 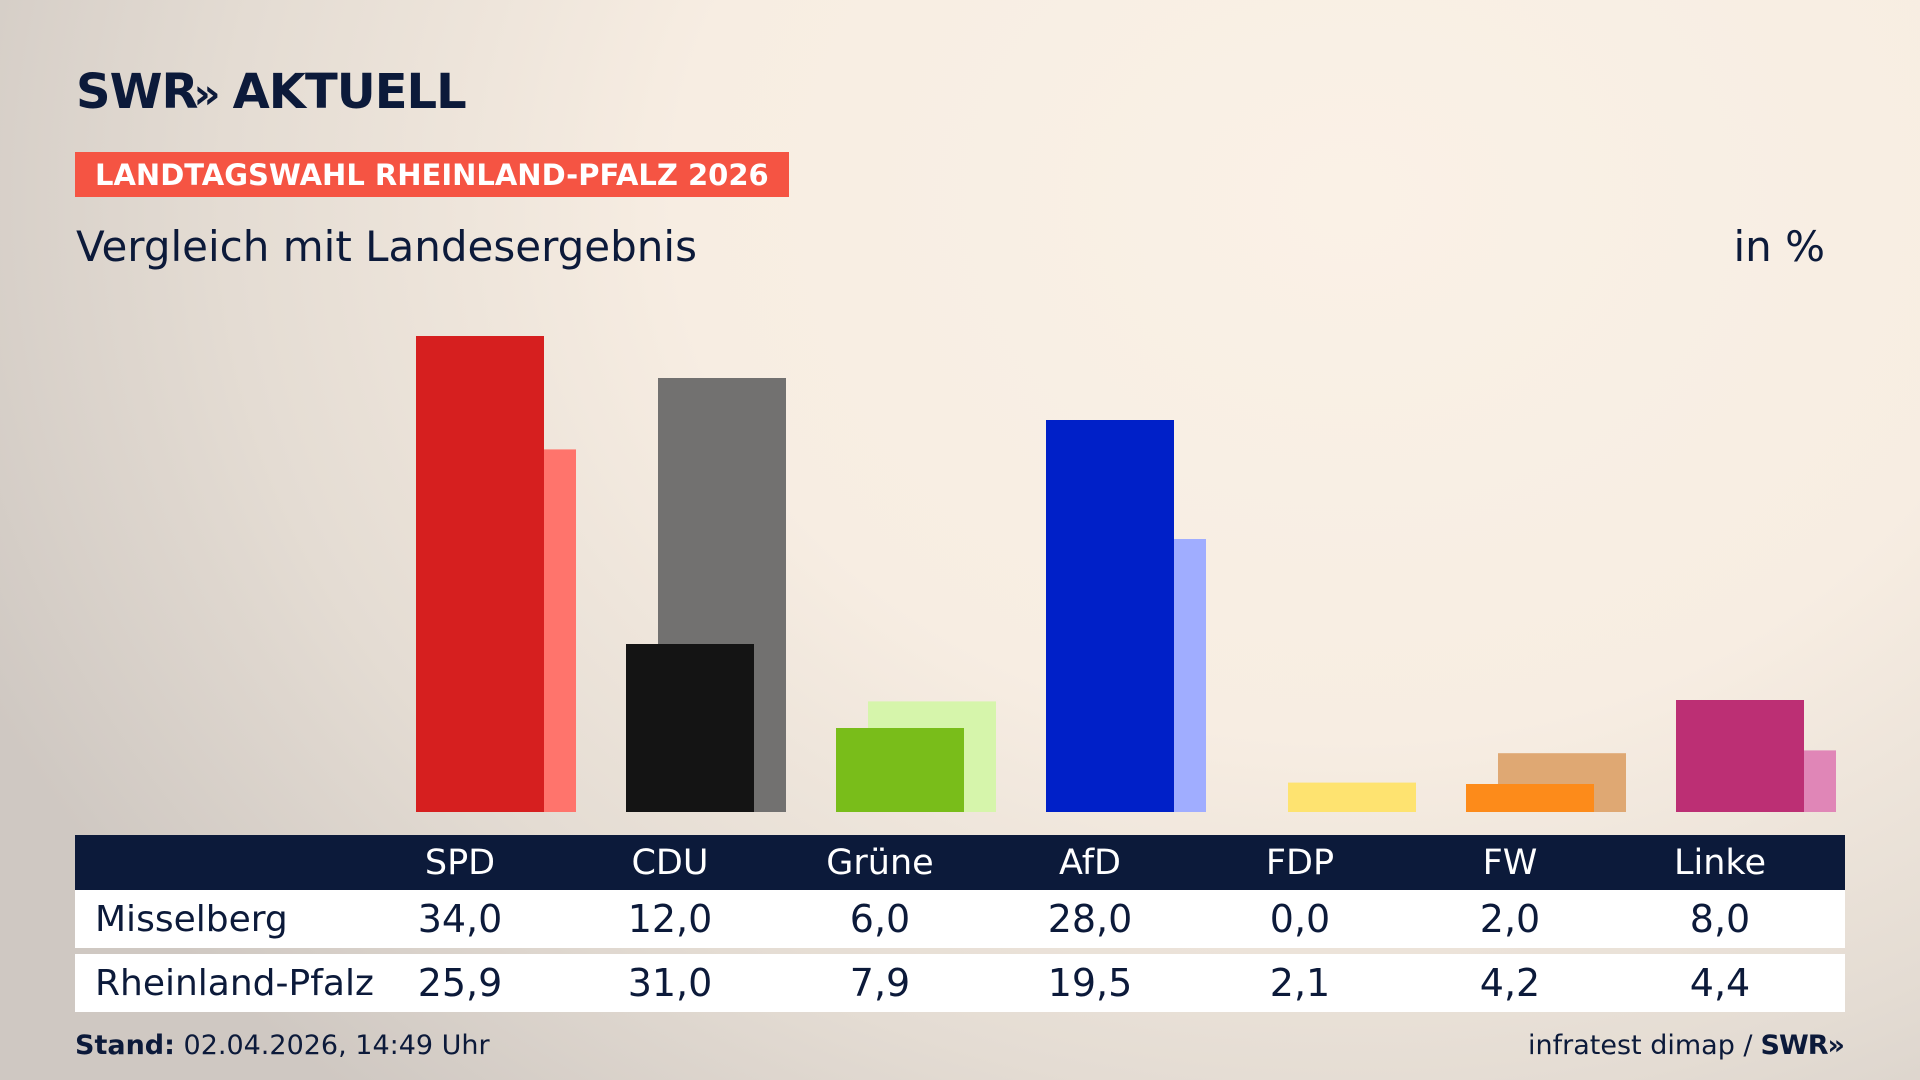 I want to click on stand-label: Stand:, so click(x=125, y=1045).